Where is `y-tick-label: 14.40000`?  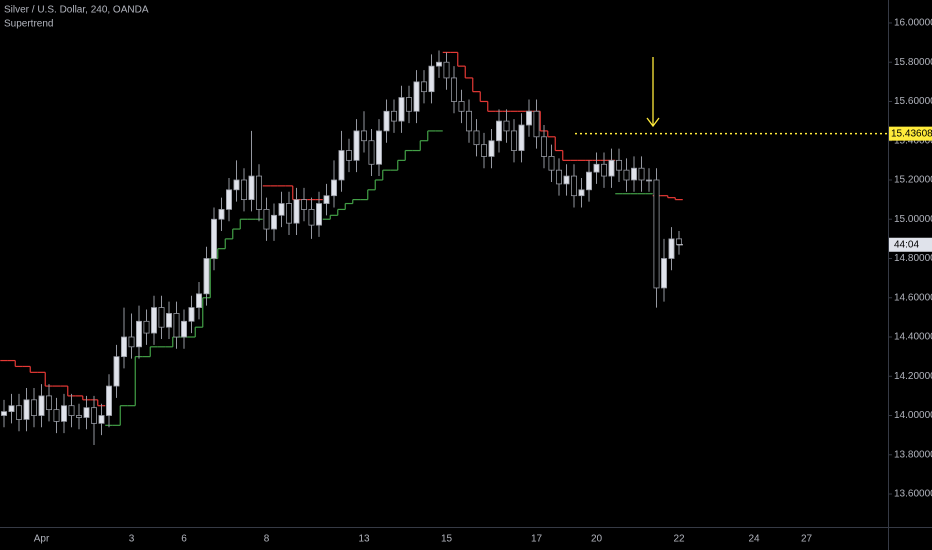
y-tick-label: 14.40000 is located at coordinates (913, 337).